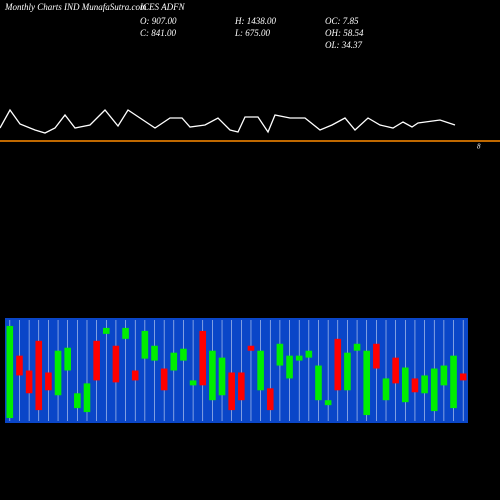 The image size is (500, 500). Describe the element at coordinates (255, 21) in the screenshot. I see `high-label: H: 1438.00` at that location.